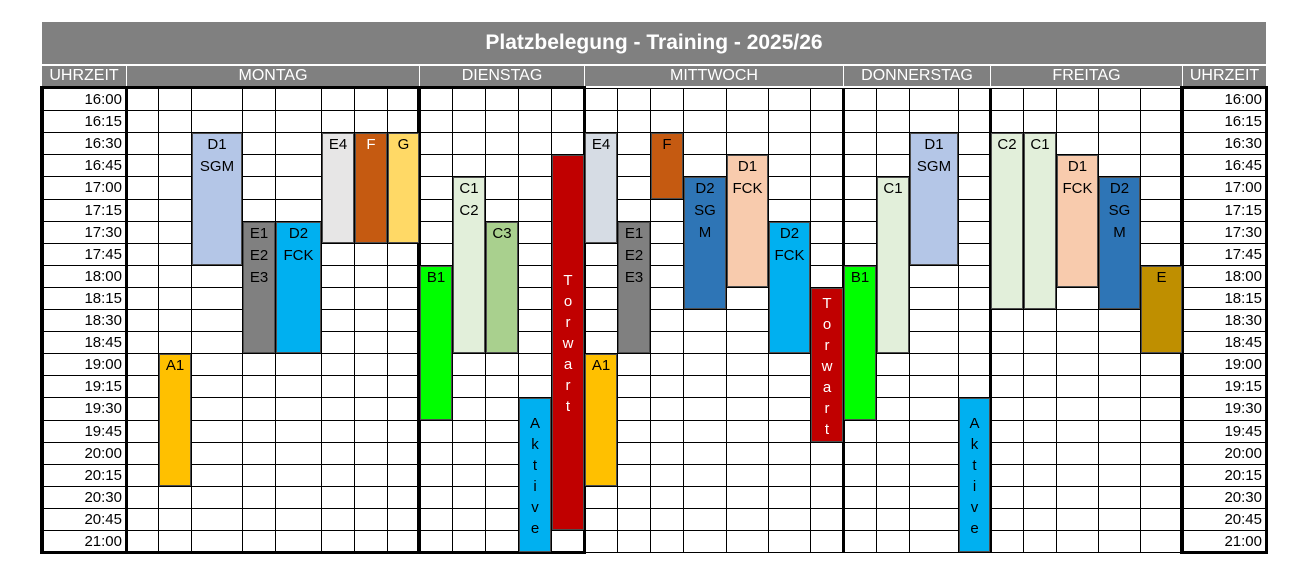 Image resolution: width=1316 pixels, height=578 pixels. I want to click on time-label-right: 18:30, so click(1243, 320).